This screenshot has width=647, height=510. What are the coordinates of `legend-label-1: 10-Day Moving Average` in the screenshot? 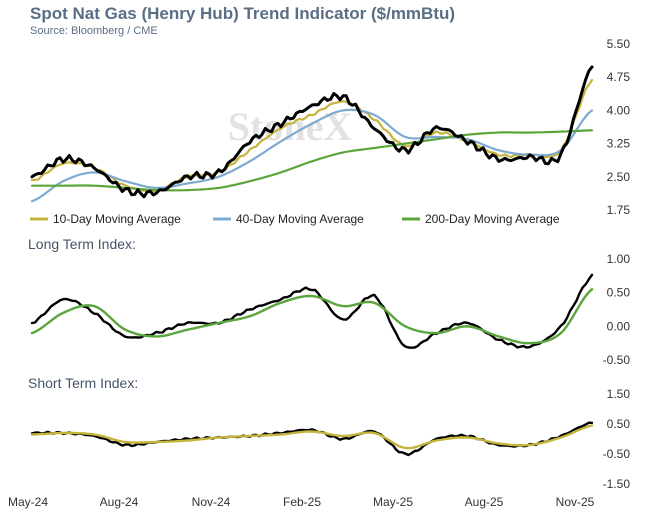 It's located at (117, 219).